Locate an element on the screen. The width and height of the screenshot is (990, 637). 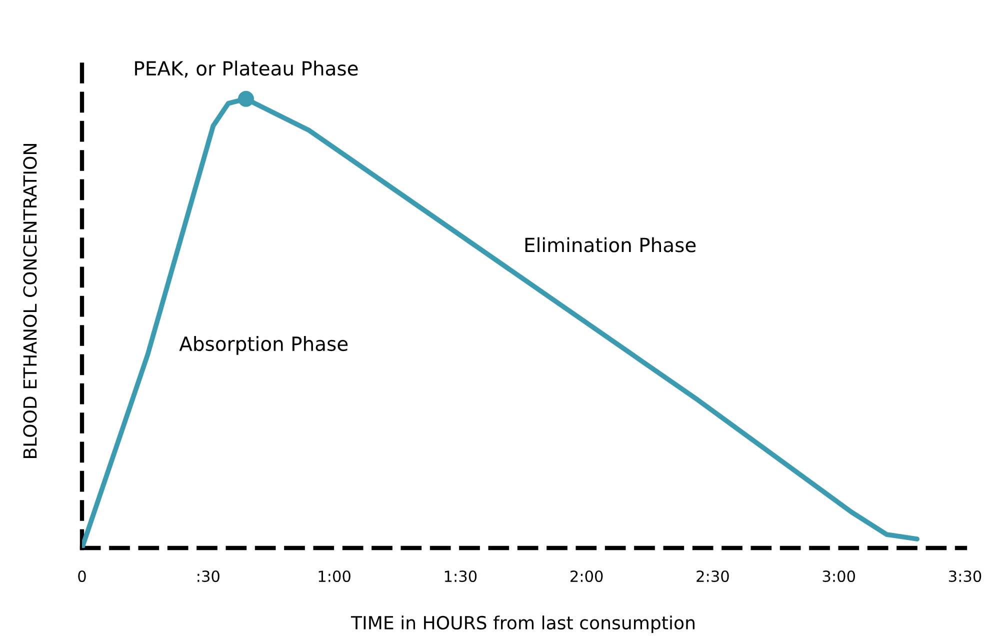
x-tick-label: 1:30 is located at coordinates (460, 576).